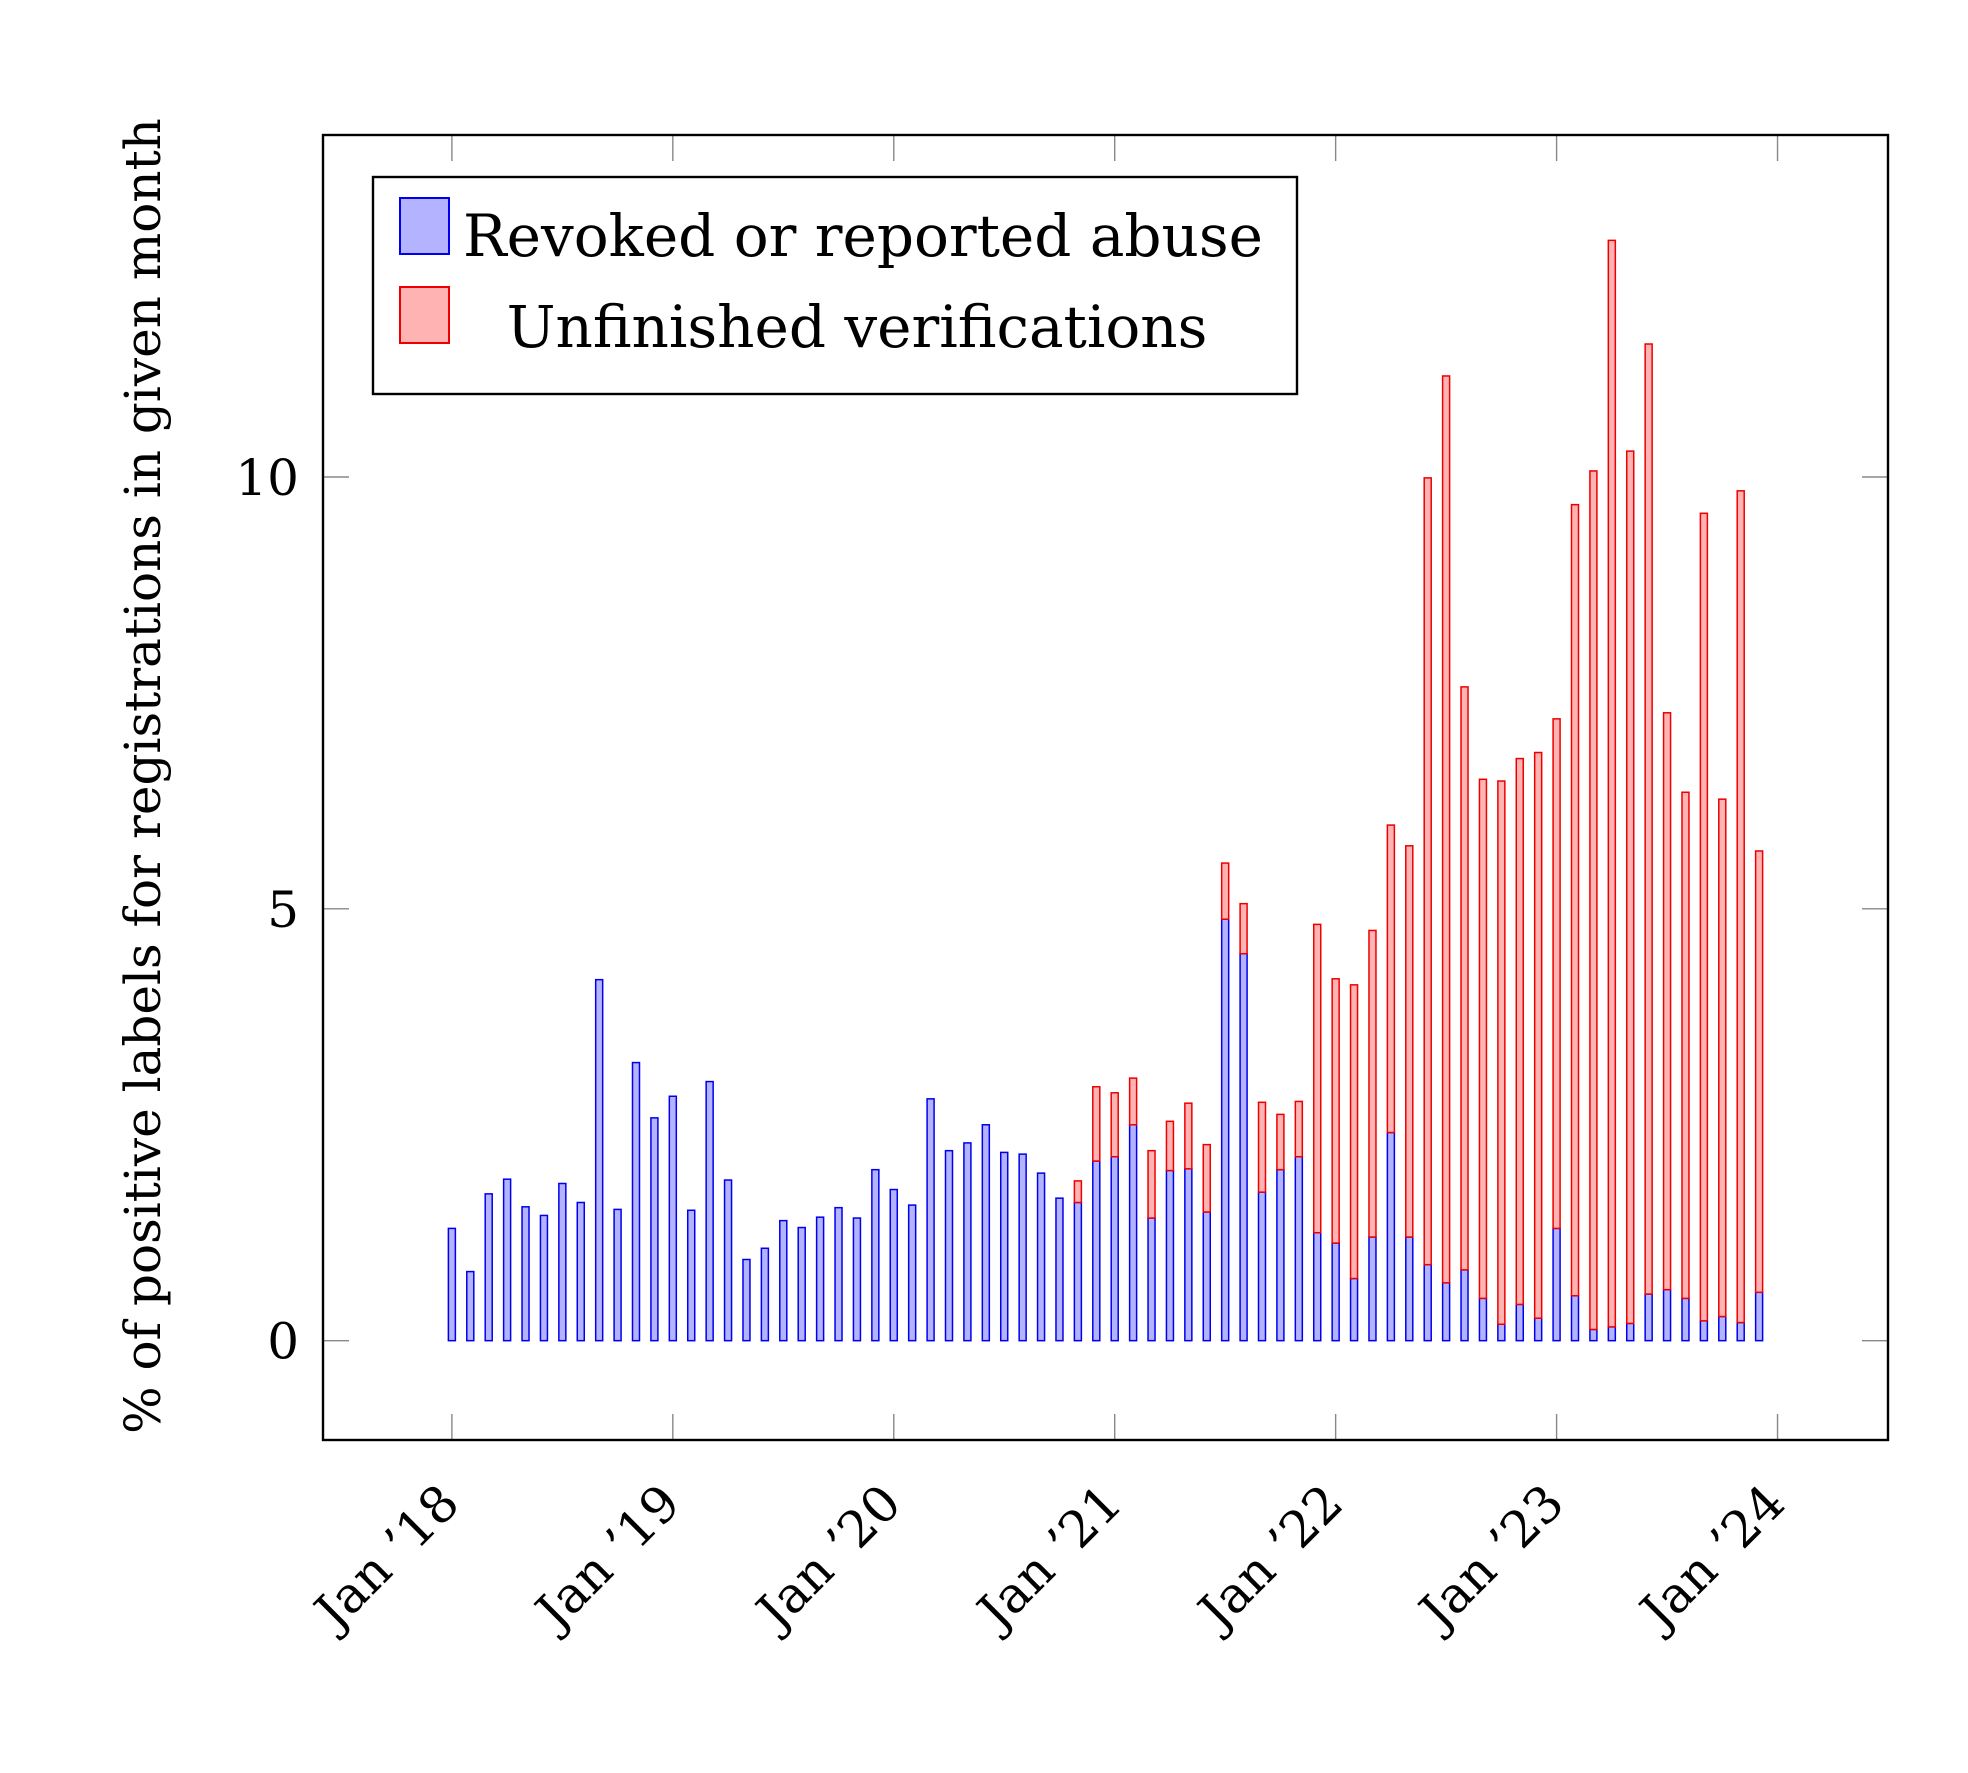 This screenshot has width=1968, height=1773. Describe the element at coordinates (606, 1558) in the screenshot. I see `x-tick-label: Jan ’19` at that location.